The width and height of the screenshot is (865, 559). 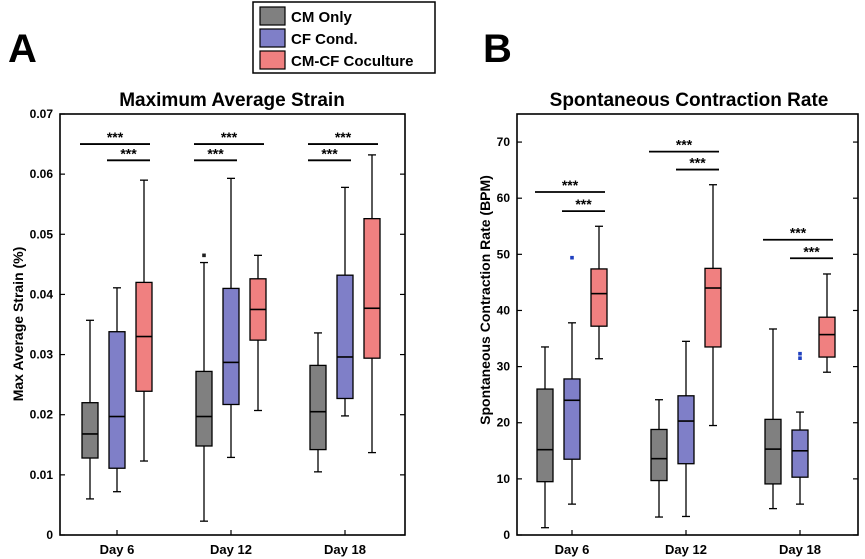 I want to click on y-tick-label: 40, so click(x=504, y=310).